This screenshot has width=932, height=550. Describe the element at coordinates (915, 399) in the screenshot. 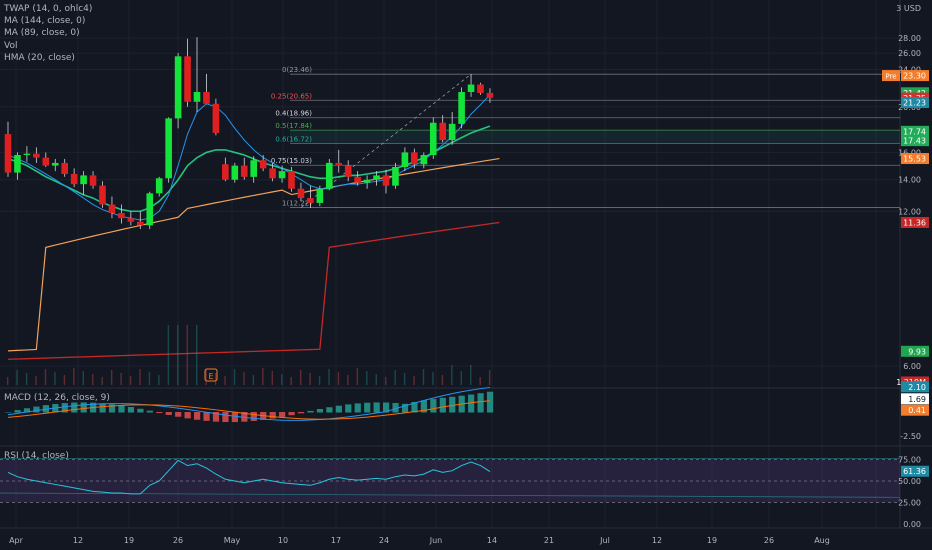

I see `macd-tag-bg` at that location.